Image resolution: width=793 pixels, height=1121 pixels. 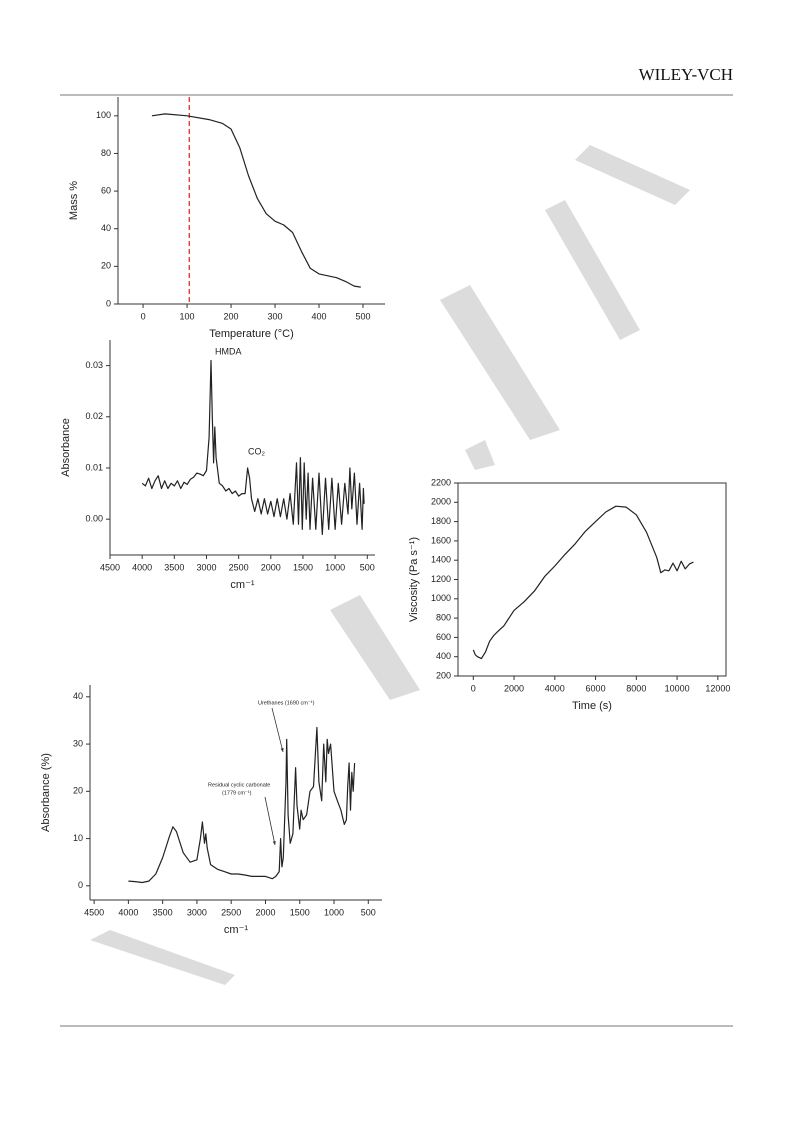 What do you see at coordinates (187, 316) in the screenshot?
I see `x-tick-label: 100` at bounding box center [187, 316].